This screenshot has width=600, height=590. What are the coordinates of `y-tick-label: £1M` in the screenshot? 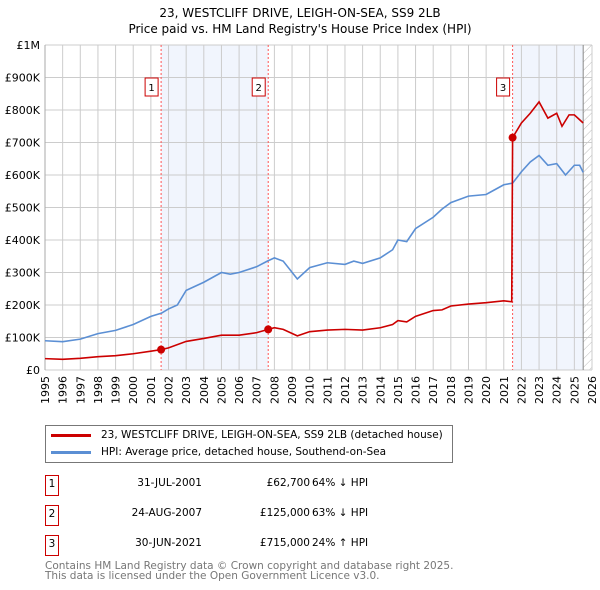 It's located at (29, 45).